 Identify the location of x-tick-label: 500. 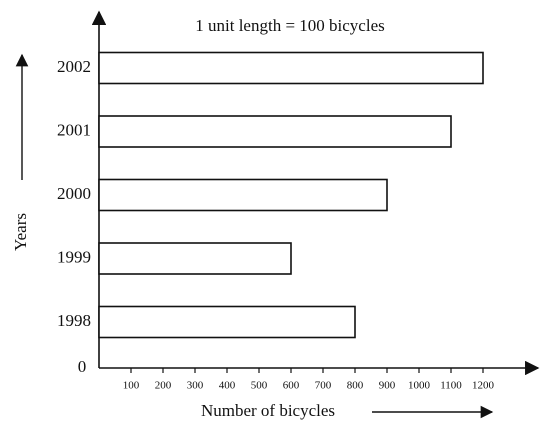
(259, 386).